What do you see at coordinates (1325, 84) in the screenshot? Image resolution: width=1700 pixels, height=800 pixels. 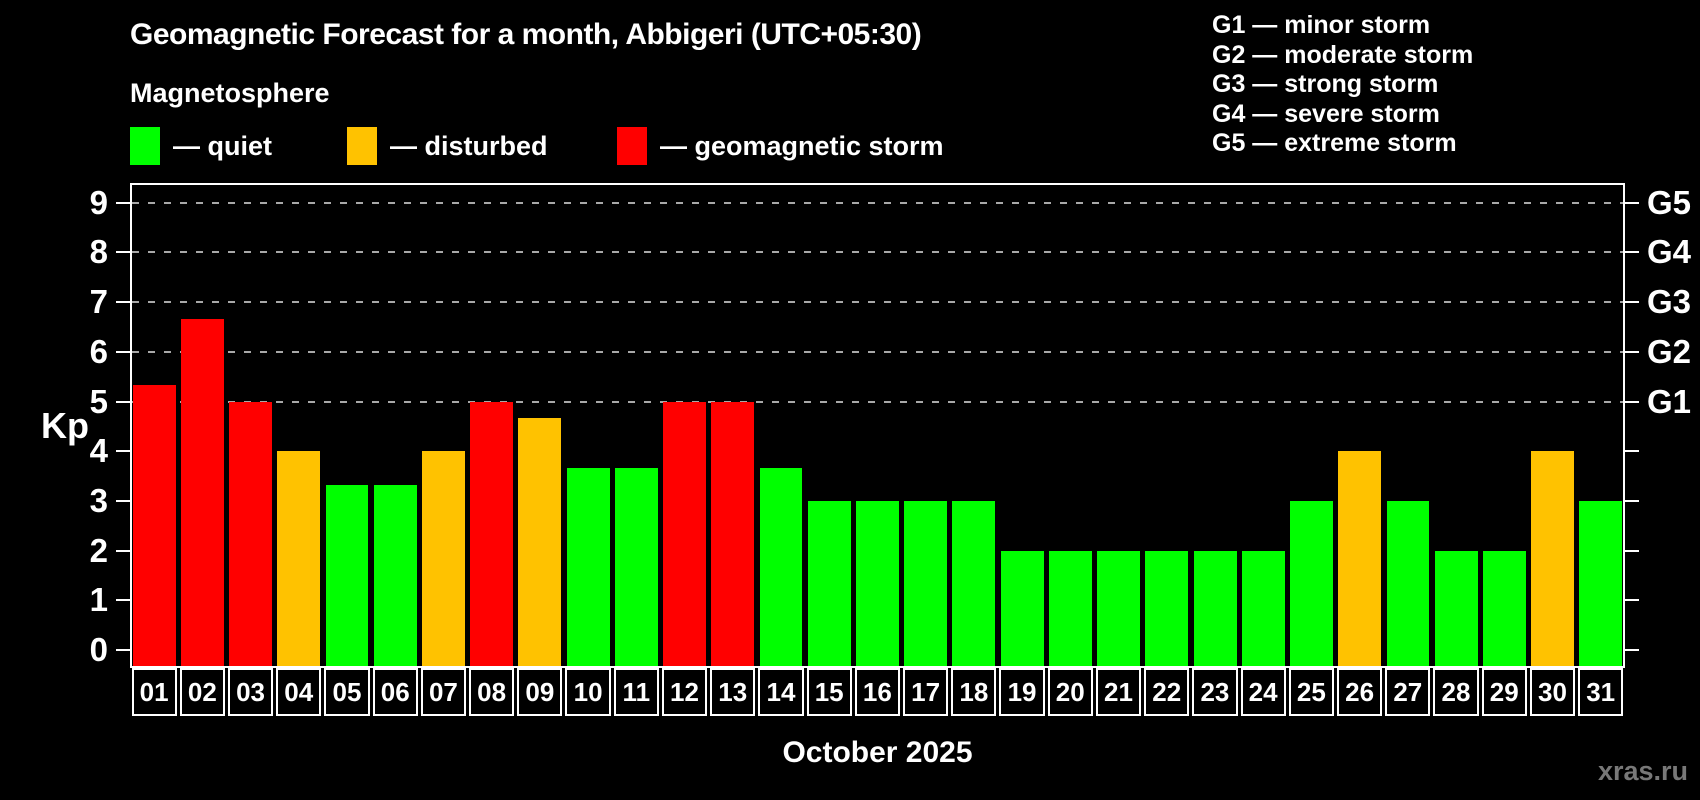 I see `g-legend-line-3: G3 — strong storm` at bounding box center [1325, 84].